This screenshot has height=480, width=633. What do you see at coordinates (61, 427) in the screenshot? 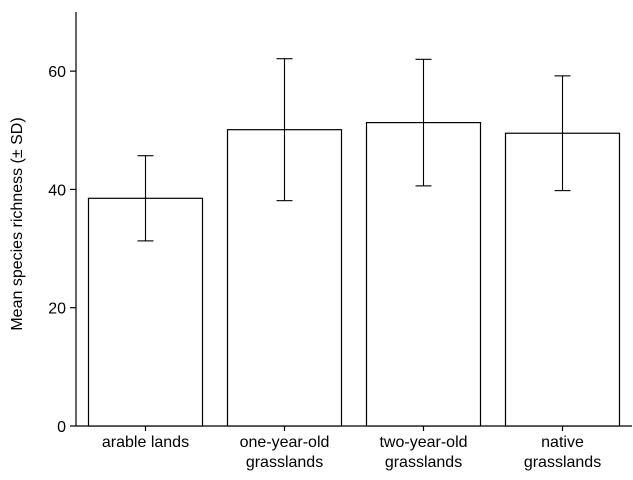
I see `y-tick-label: 0` at bounding box center [61, 427].